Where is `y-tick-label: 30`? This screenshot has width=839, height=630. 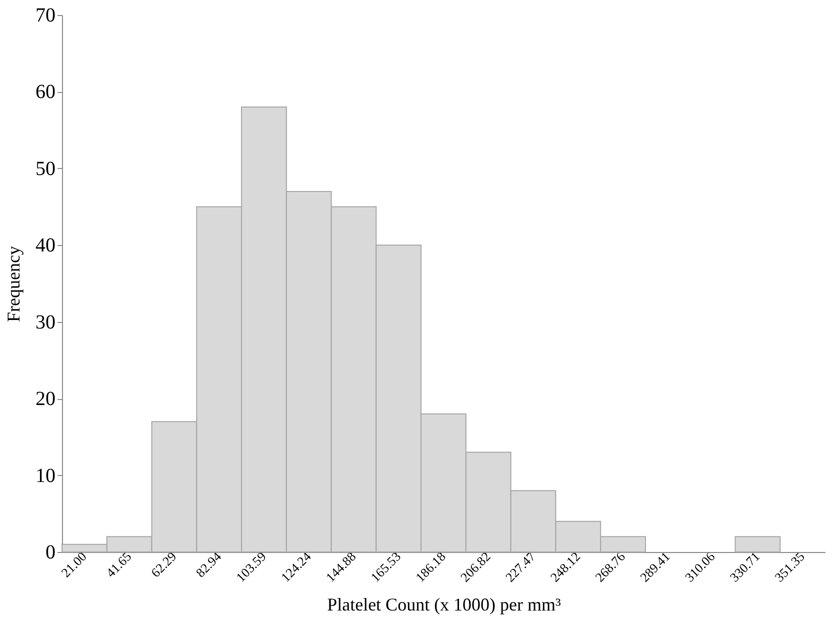 y-tick-label: 30 is located at coordinates (46, 322).